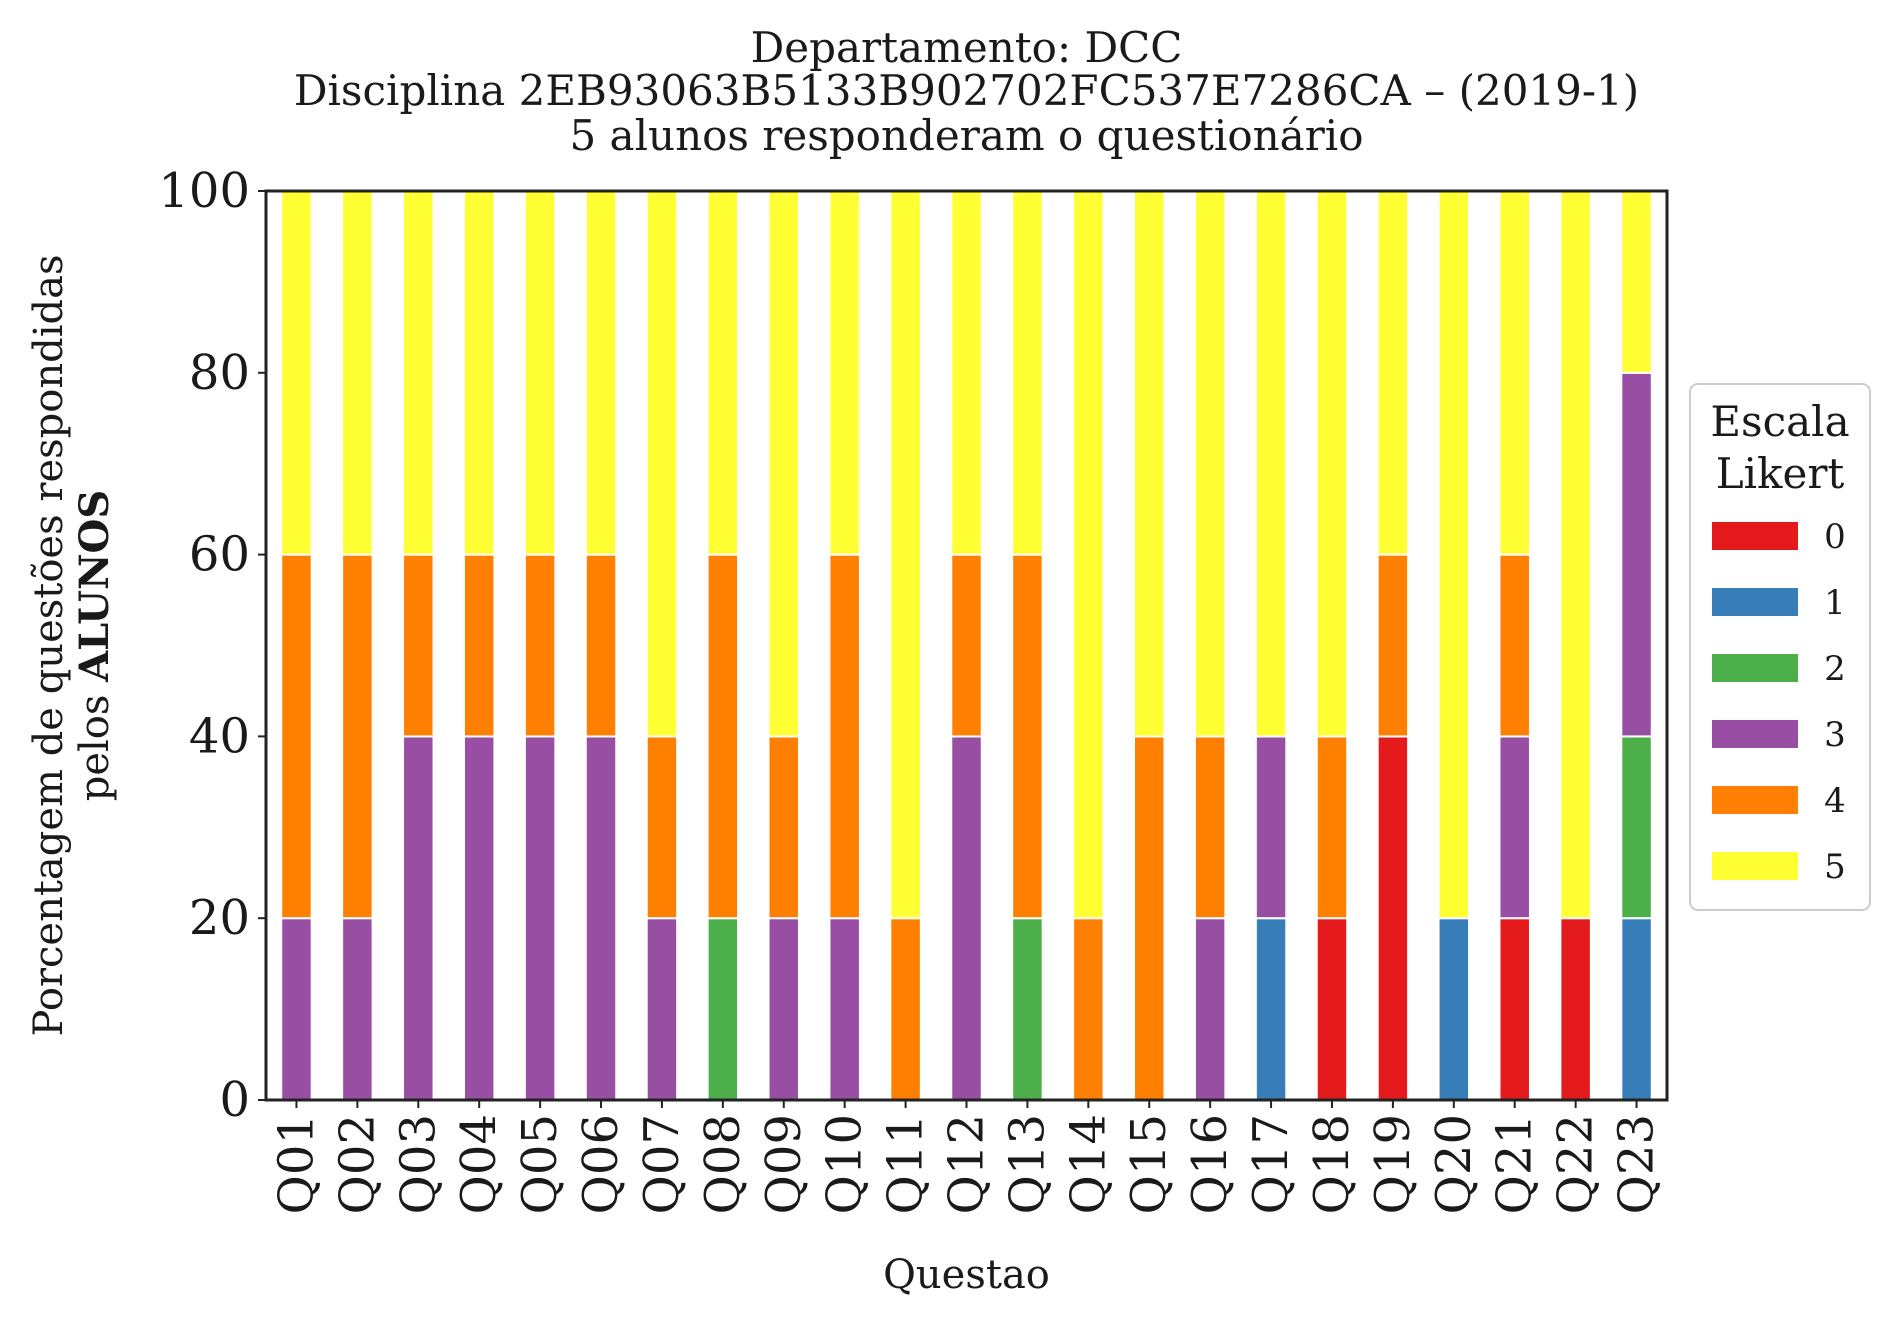 The width and height of the screenshot is (1892, 1328). I want to click on legend-label-5: 5, so click(1835, 867).